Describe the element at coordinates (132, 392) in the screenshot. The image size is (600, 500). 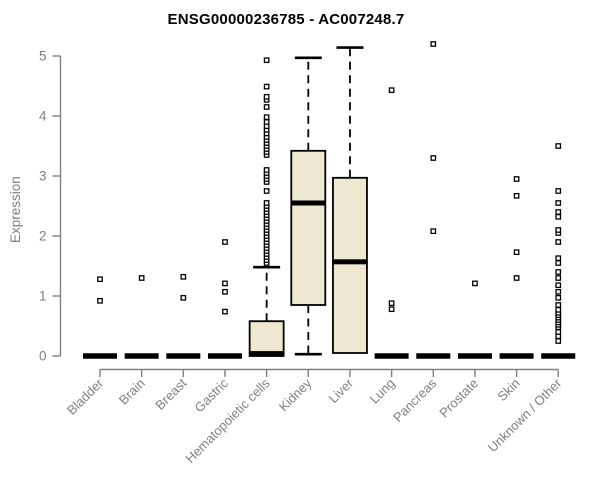
I see `x-tick-label-brain: Brain` at that location.